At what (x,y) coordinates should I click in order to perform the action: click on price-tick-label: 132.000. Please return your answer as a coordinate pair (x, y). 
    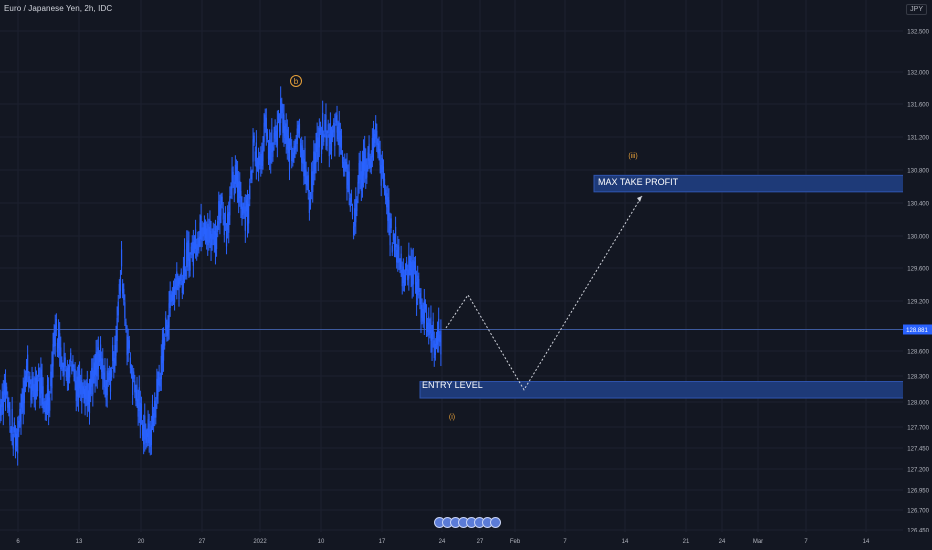
    Looking at the image, I should click on (918, 74).